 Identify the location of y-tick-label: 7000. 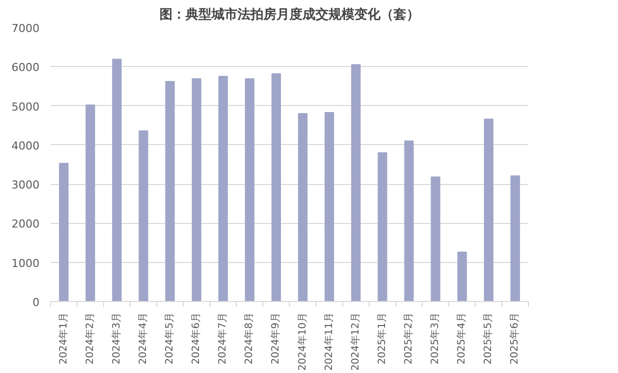
(26, 28).